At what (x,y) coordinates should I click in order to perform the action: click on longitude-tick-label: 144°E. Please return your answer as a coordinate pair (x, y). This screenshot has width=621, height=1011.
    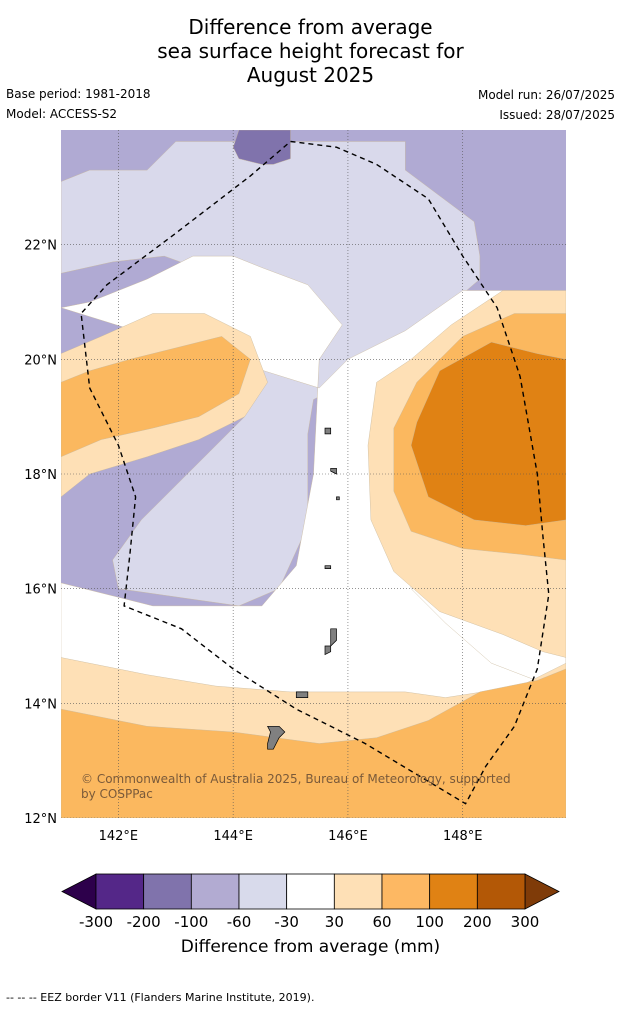
    Looking at the image, I should click on (233, 836).